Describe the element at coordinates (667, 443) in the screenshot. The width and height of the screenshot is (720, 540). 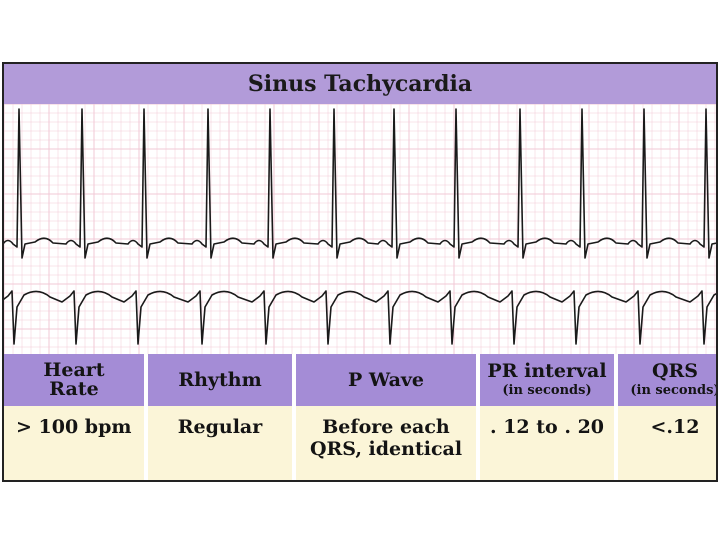
I see `value-qrs: <.12` at that location.